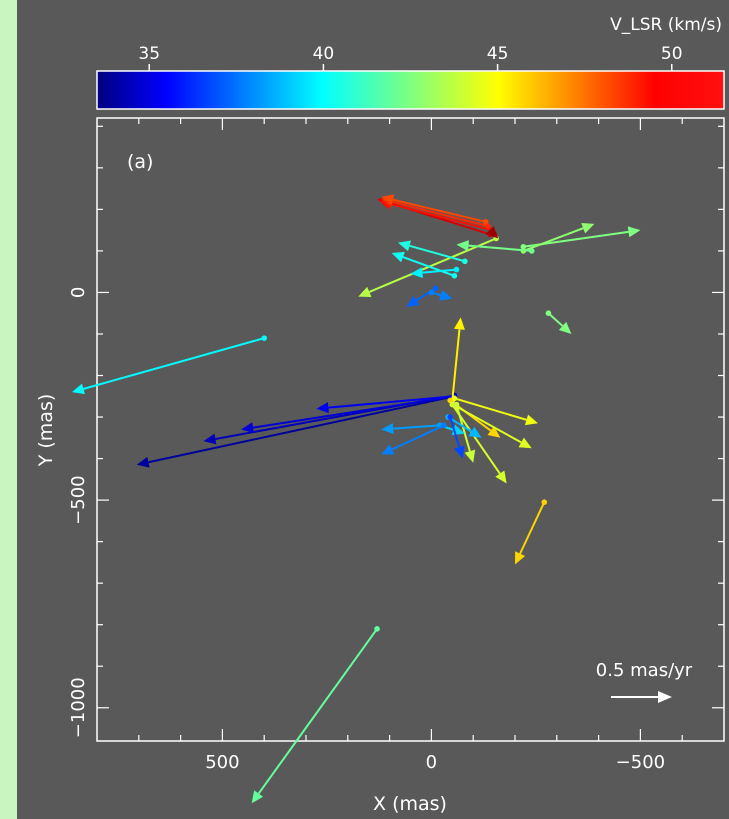  Describe the element at coordinates (644, 670) in the screenshot. I see `scale-arrow-label: 0.5 mas/yr` at that location.